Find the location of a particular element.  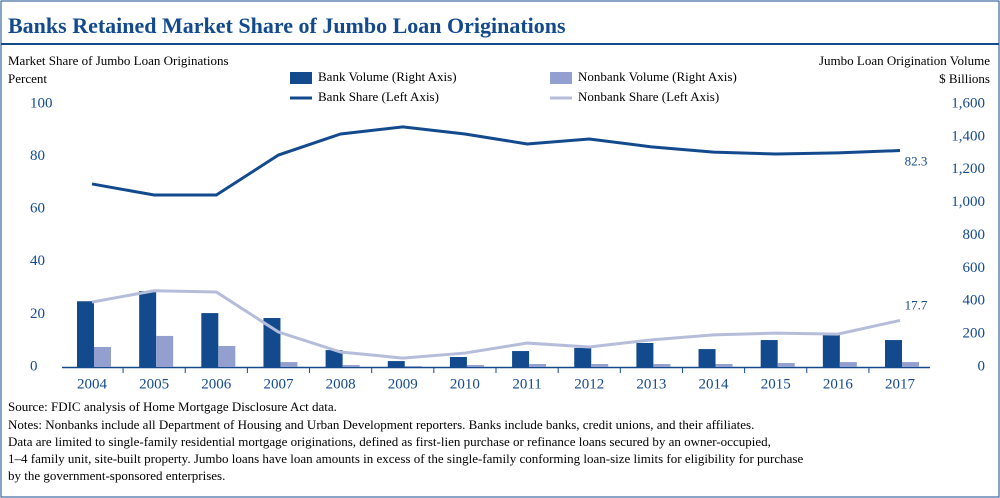

x-tick-label: 2007 is located at coordinates (278, 384).